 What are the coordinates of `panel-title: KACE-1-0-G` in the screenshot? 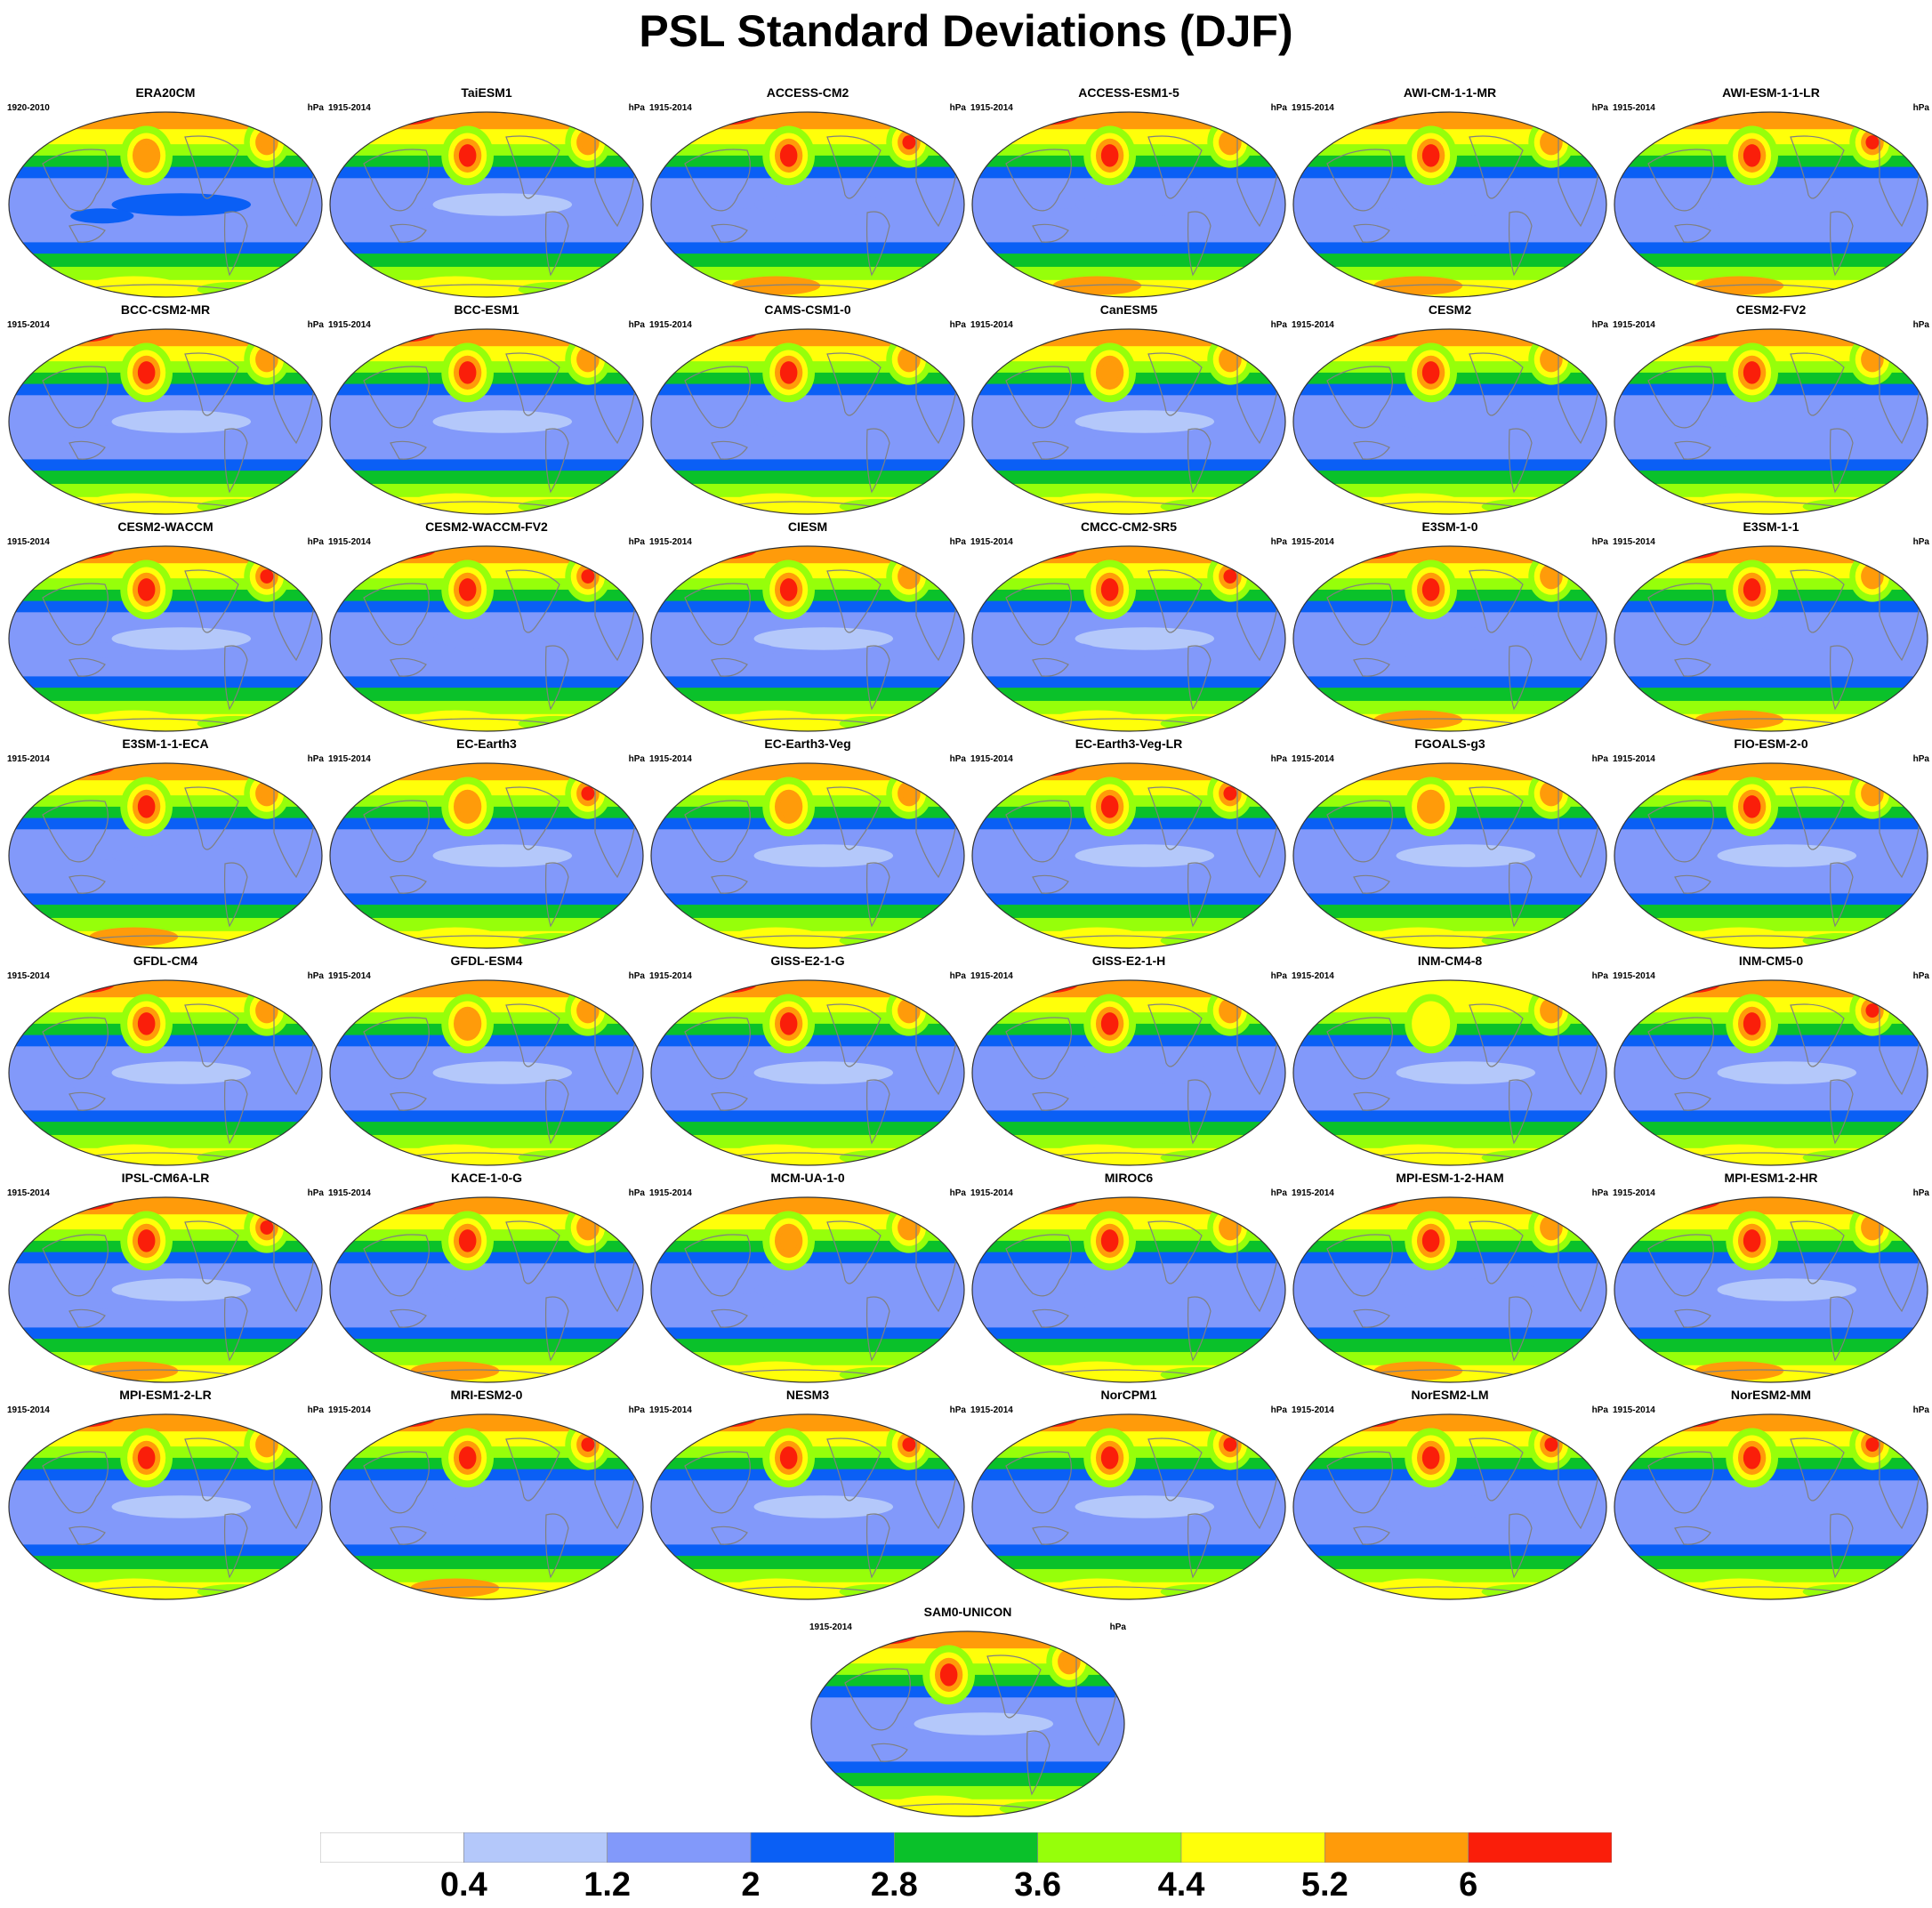 It's located at (486, 1178).